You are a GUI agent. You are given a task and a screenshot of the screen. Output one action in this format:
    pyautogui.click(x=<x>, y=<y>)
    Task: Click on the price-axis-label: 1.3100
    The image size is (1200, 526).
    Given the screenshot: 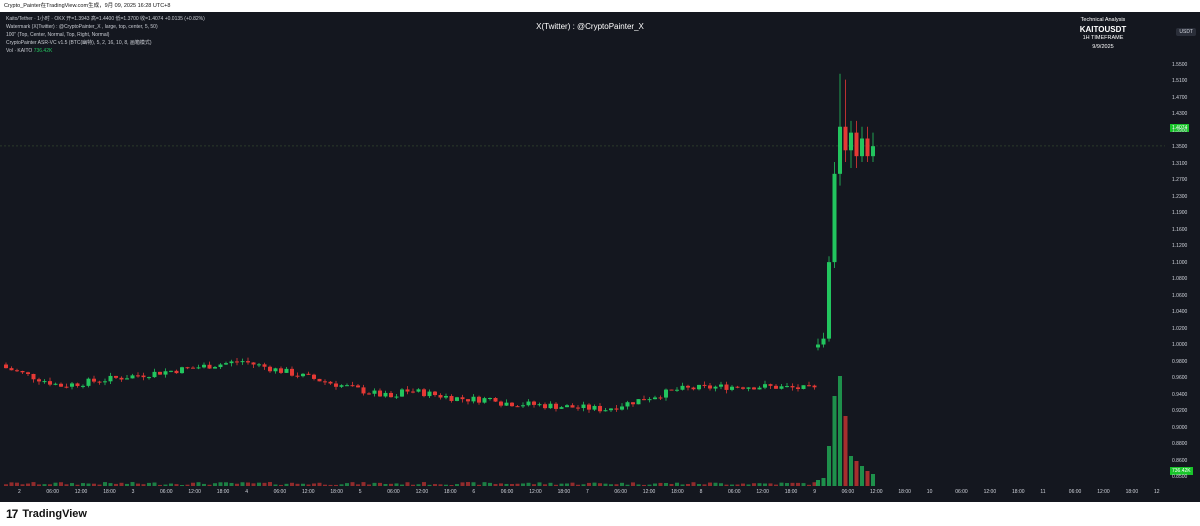 What is the action you would take?
    pyautogui.click(x=1180, y=163)
    